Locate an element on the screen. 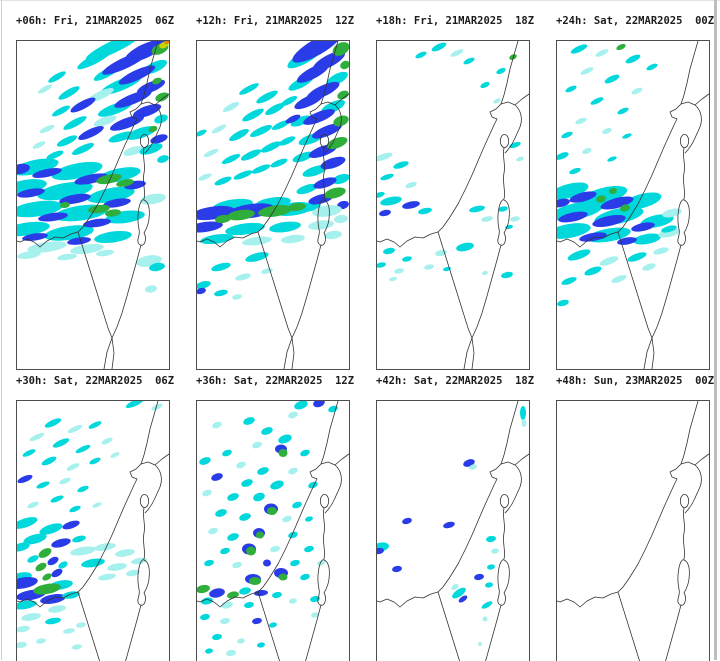 This screenshot has width=720, height=661. forecast-panel-5: +30h: Sat, 22MAR2025 06Z is located at coordinates (95, 517).